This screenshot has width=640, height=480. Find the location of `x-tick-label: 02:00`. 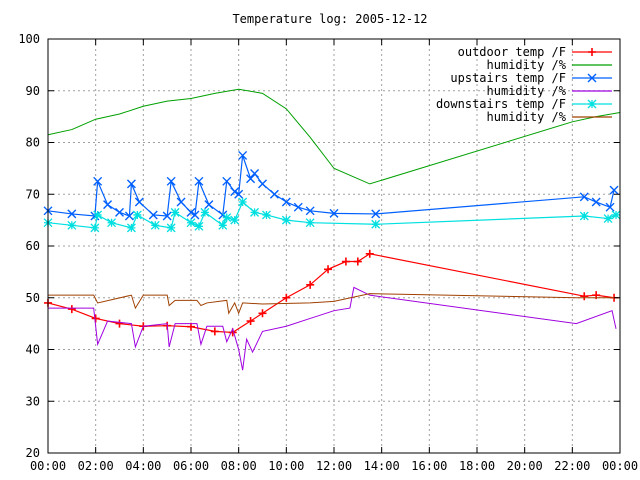

x-tick-label: 02:00 is located at coordinates (96, 466).